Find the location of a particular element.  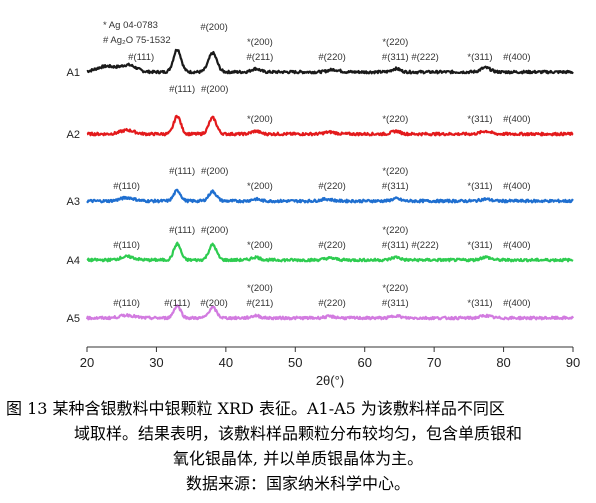

caption-line-2: 域取样。结果表明，该敷料样品颗粒分布较均匀，包含单质银和 is located at coordinates (297, 433).